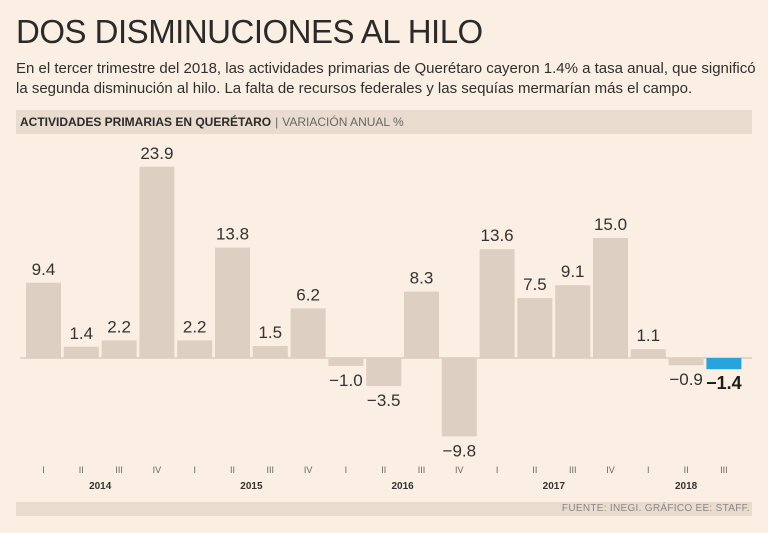 This screenshot has height=533, width=768. Describe the element at coordinates (686, 486) in the screenshot. I see `year-label: 2018` at that location.